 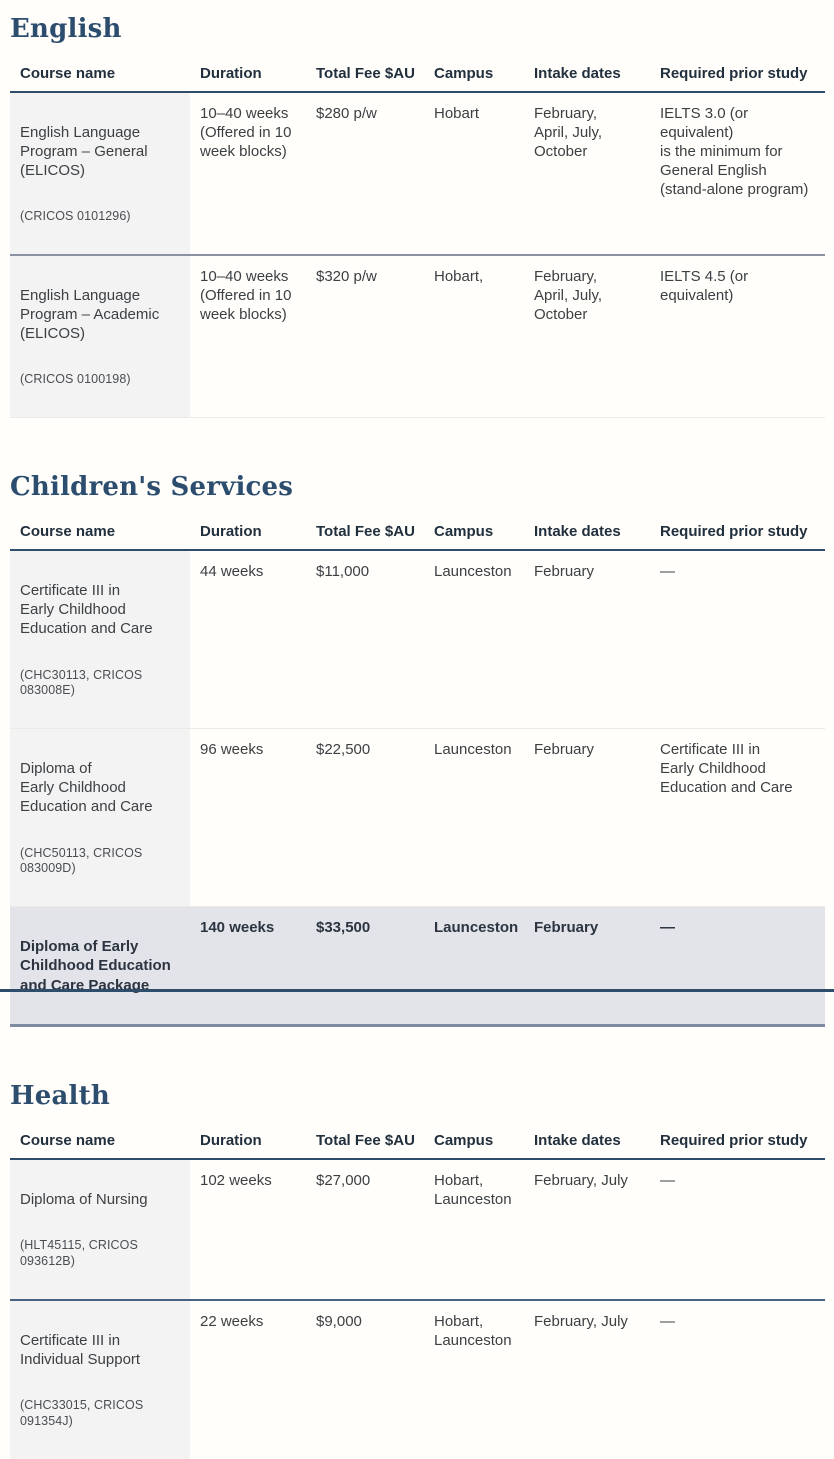 I want to click on cricos-code: (HLT45115, CRICOS 093612B), so click(x=79, y=1252).